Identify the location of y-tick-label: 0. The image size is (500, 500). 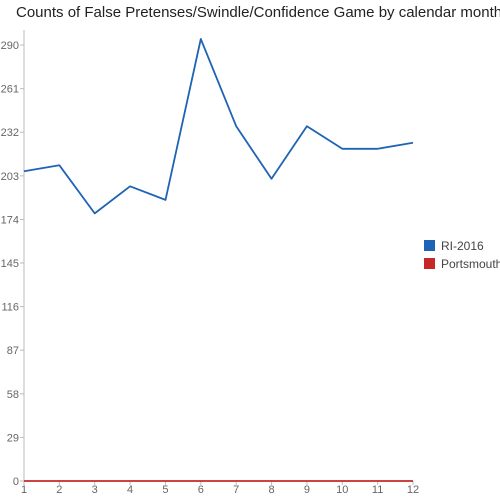
(16, 482).